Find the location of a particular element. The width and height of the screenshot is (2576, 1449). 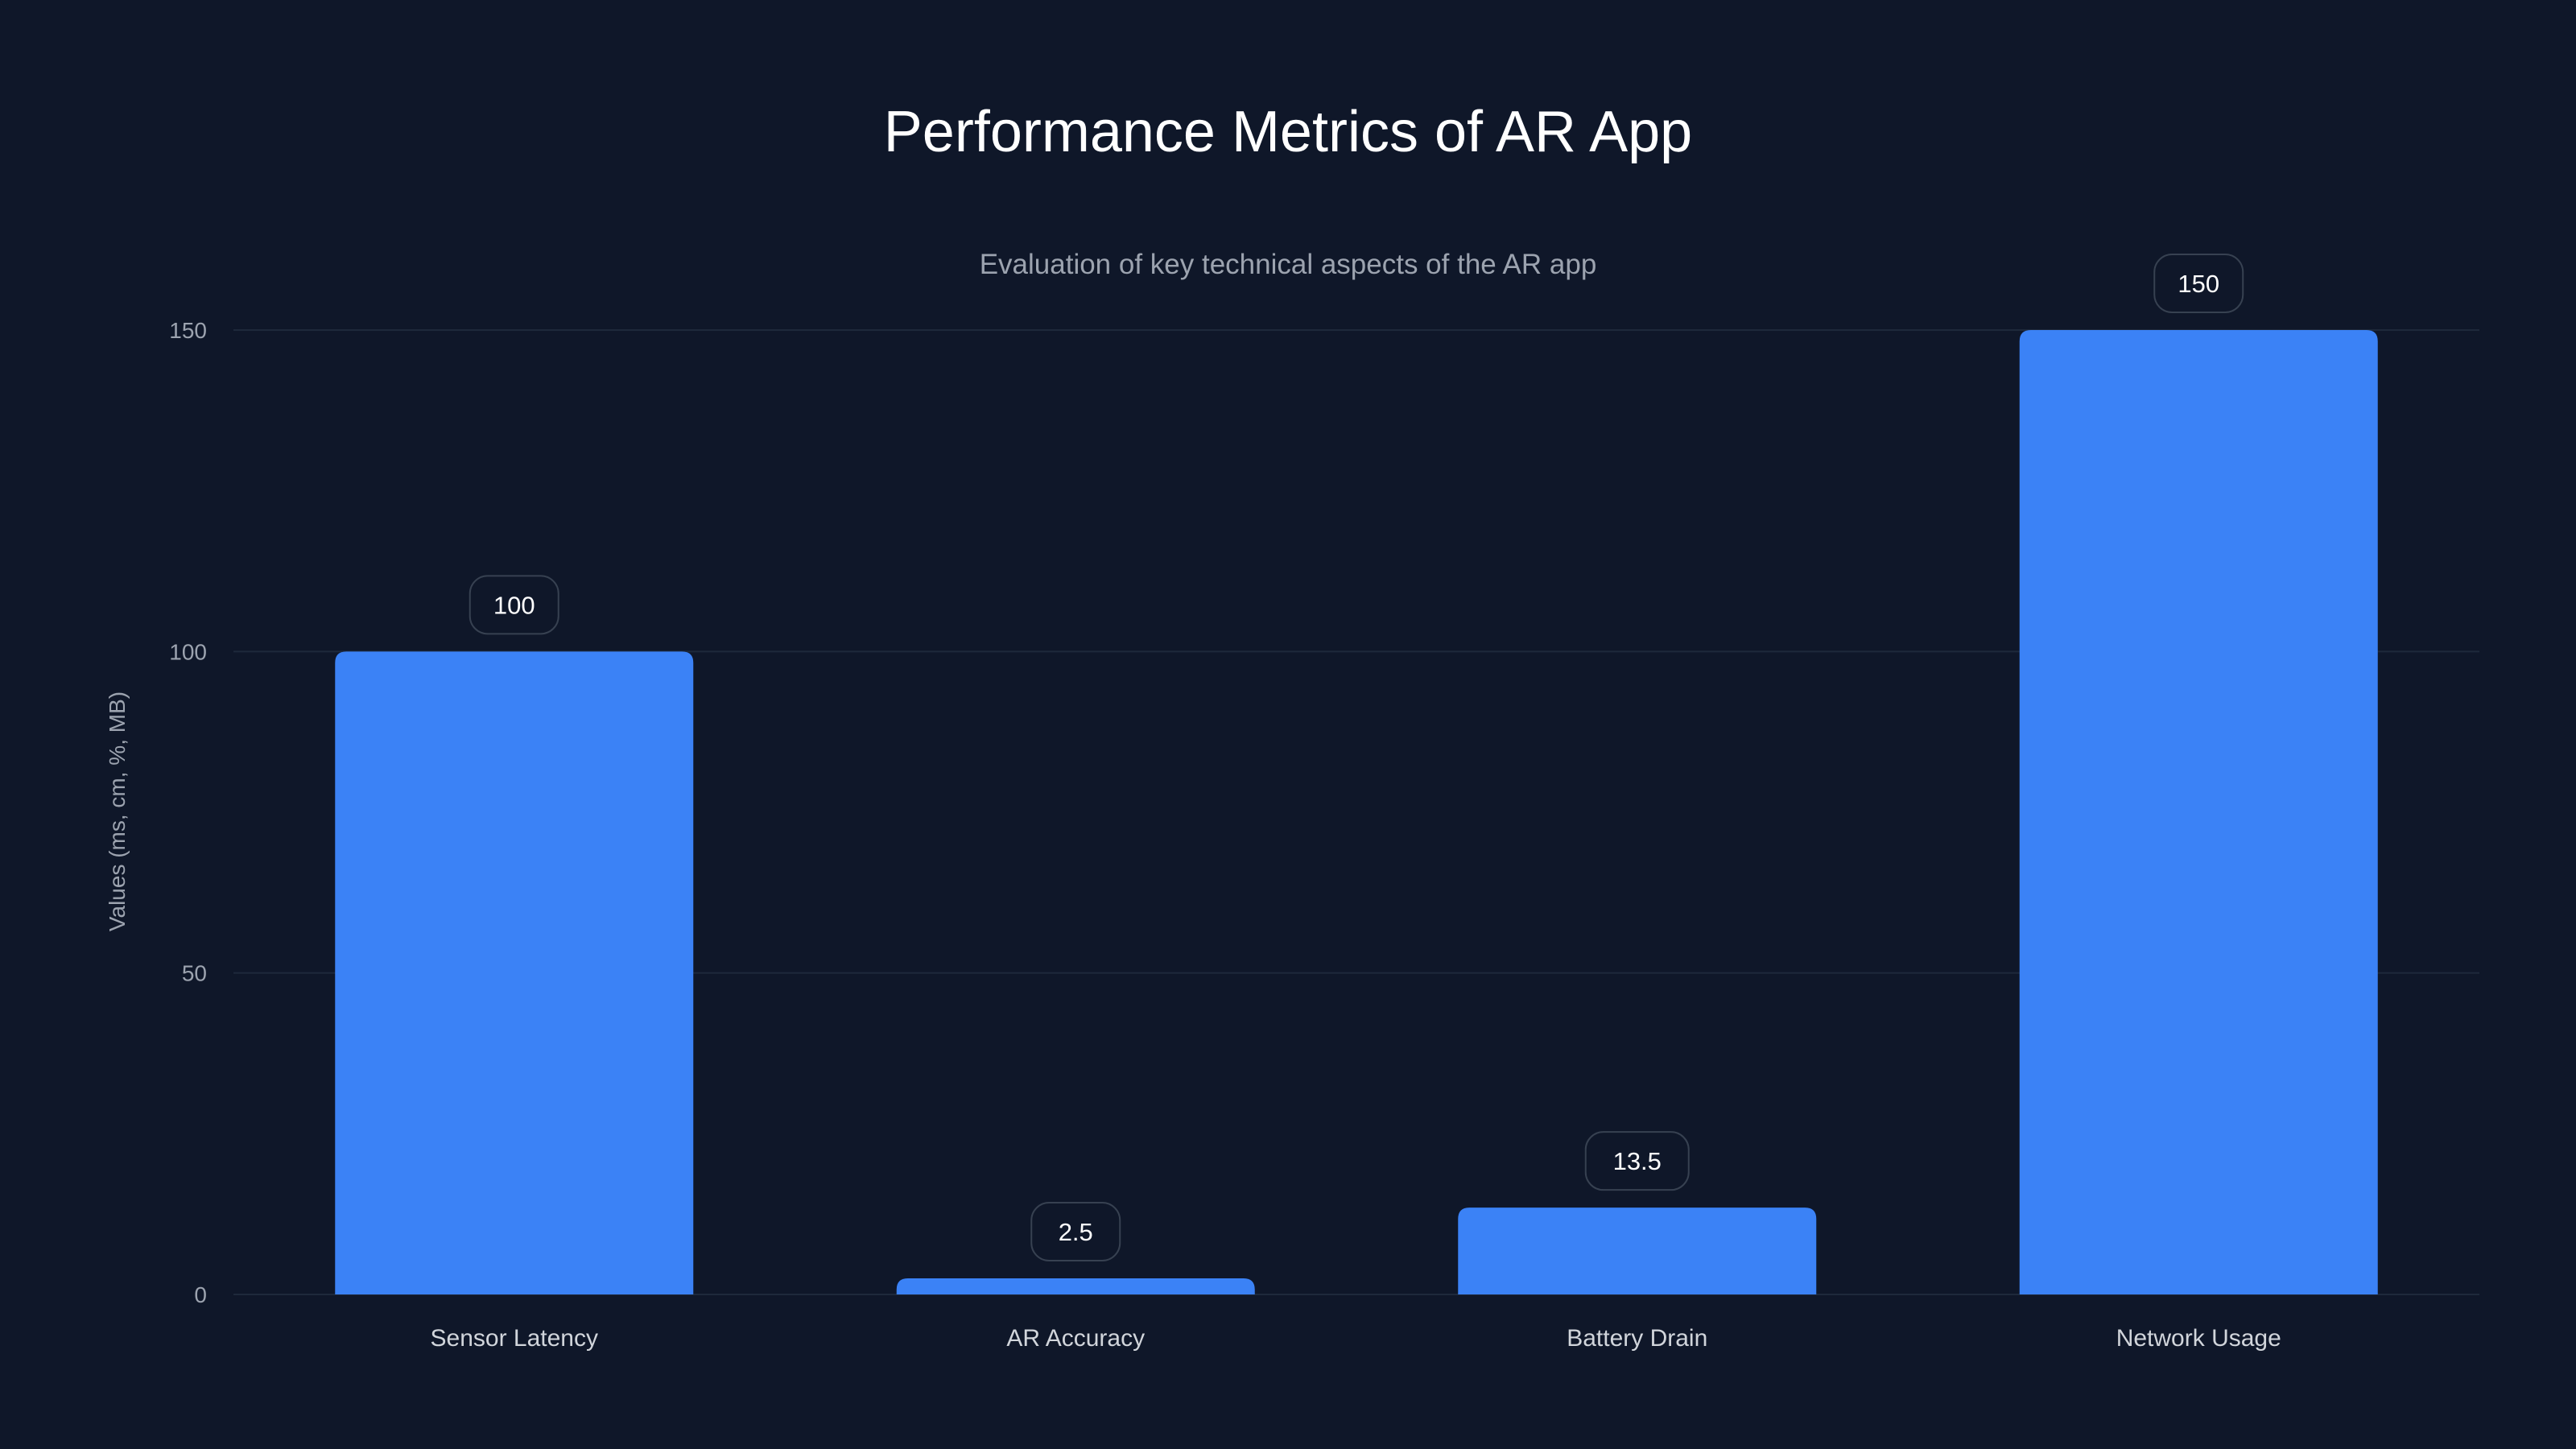

data-label: 150 is located at coordinates (2198, 284).